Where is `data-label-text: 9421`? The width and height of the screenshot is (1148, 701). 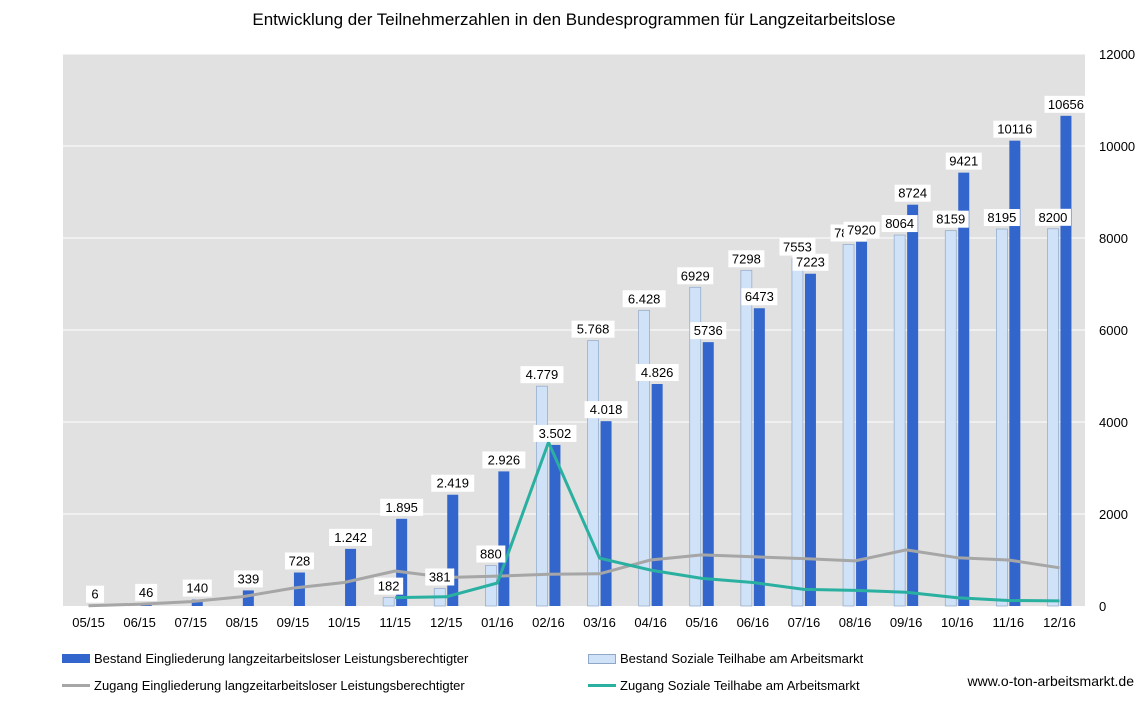
data-label-text: 9421 is located at coordinates (963, 161).